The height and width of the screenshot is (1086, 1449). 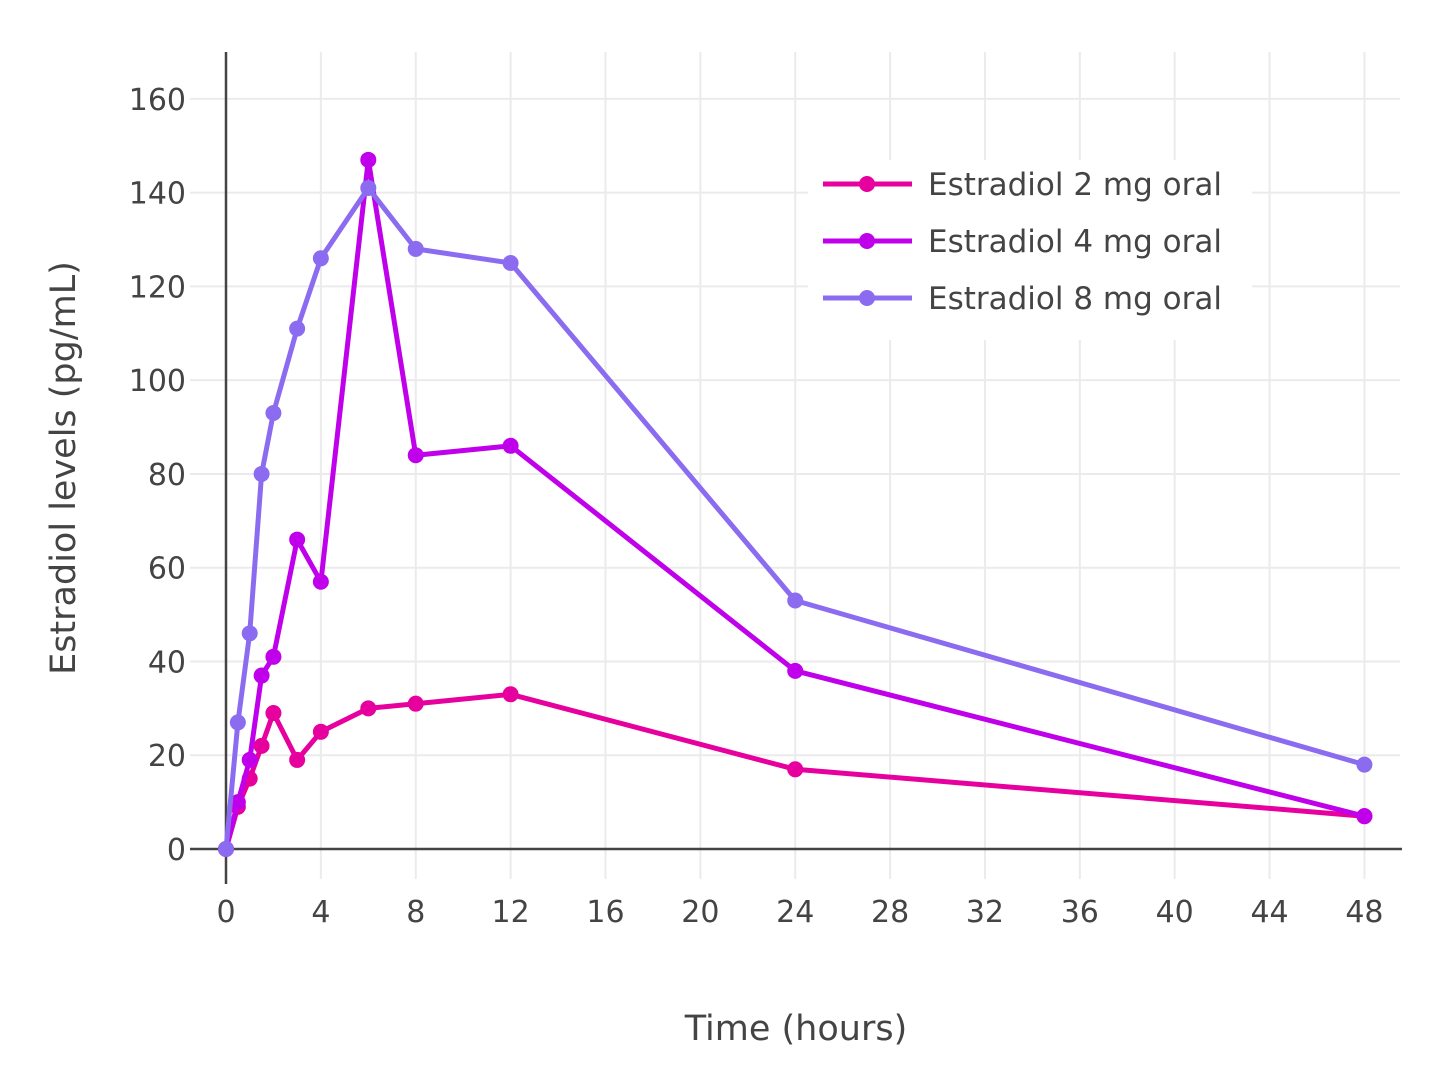 What do you see at coordinates (167, 475) in the screenshot?
I see `y-tick-label: 80` at bounding box center [167, 475].